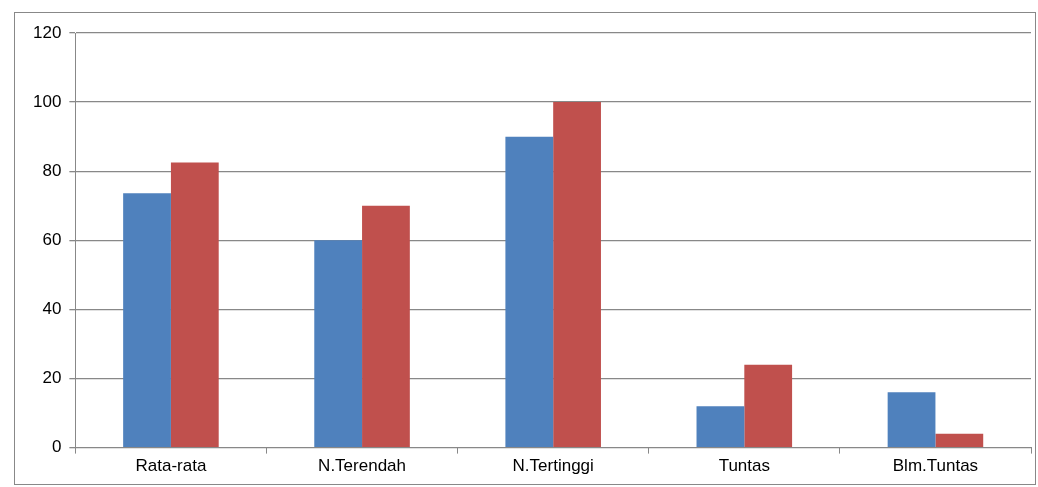  What do you see at coordinates (935, 466) in the screenshot?
I see `x-tick-label: Blm.Tuntas` at bounding box center [935, 466].